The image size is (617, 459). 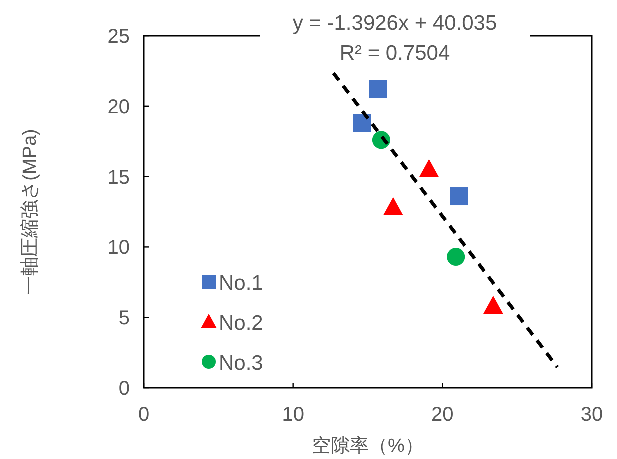 I want to click on legend-label: No.2, so click(x=241, y=323).